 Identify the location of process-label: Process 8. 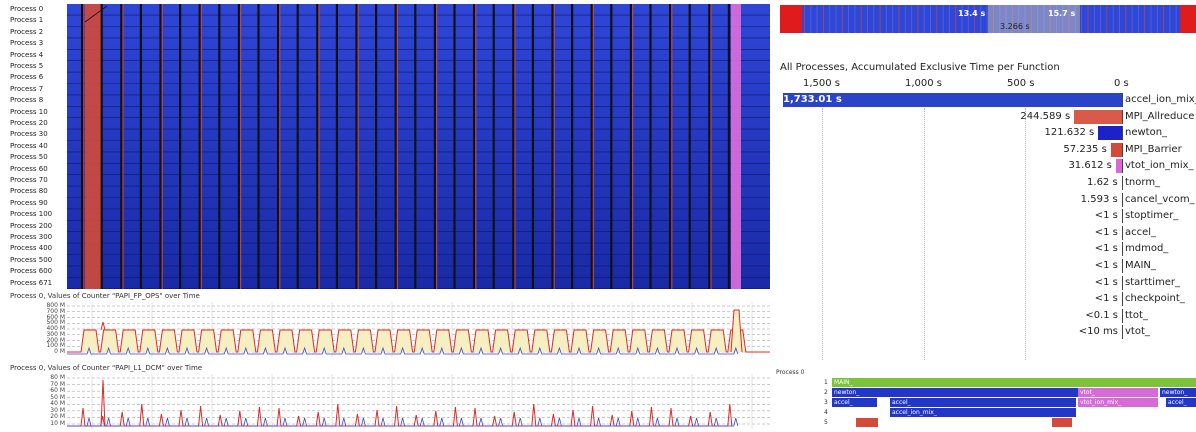
(27, 100).